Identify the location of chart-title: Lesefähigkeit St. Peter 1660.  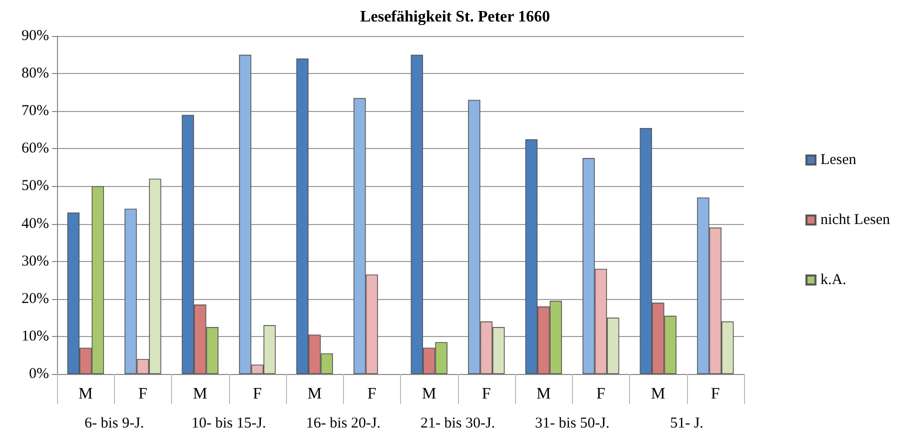
(455, 17).